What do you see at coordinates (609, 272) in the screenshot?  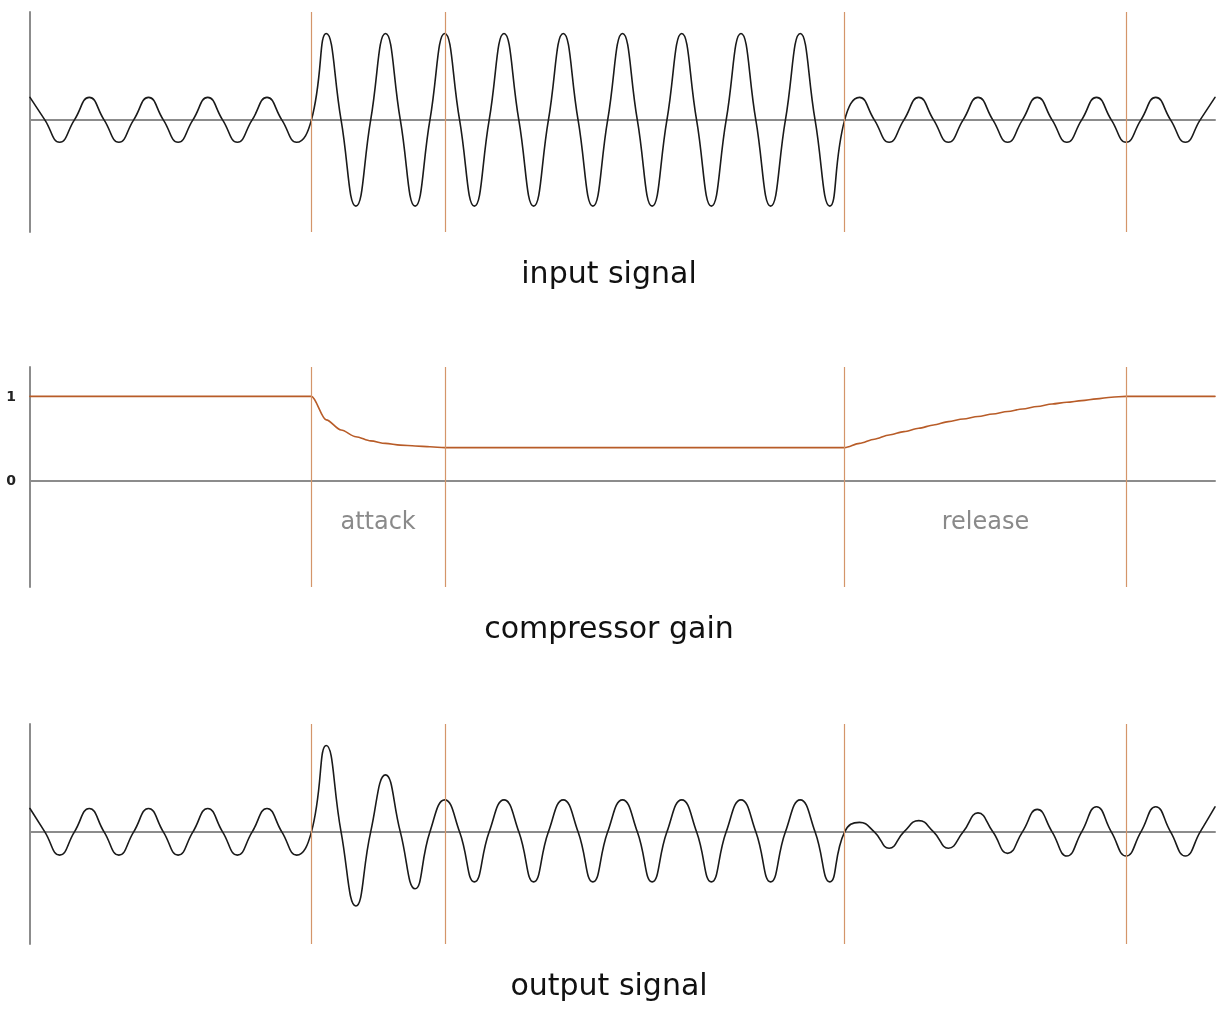 I see `text: input signal` at bounding box center [609, 272].